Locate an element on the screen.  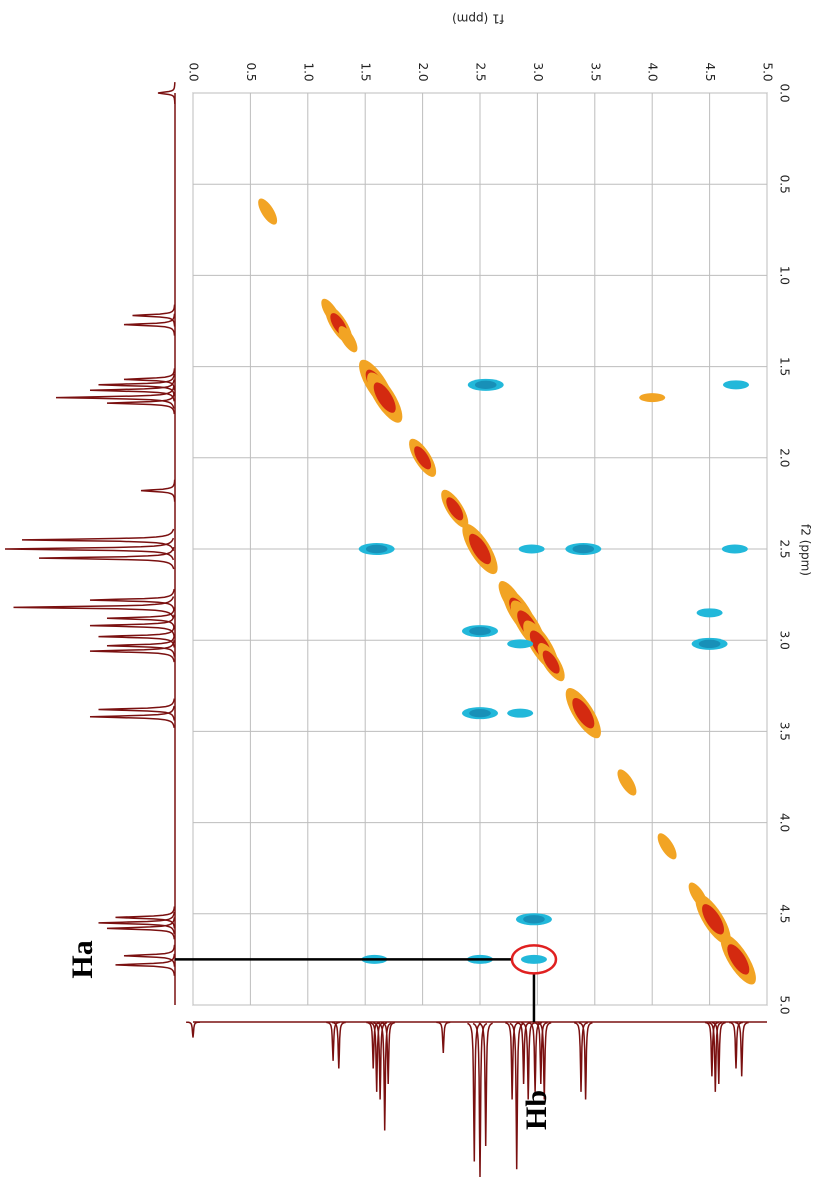
x-tick-label: 5.0 is located at coordinates (768, 71).